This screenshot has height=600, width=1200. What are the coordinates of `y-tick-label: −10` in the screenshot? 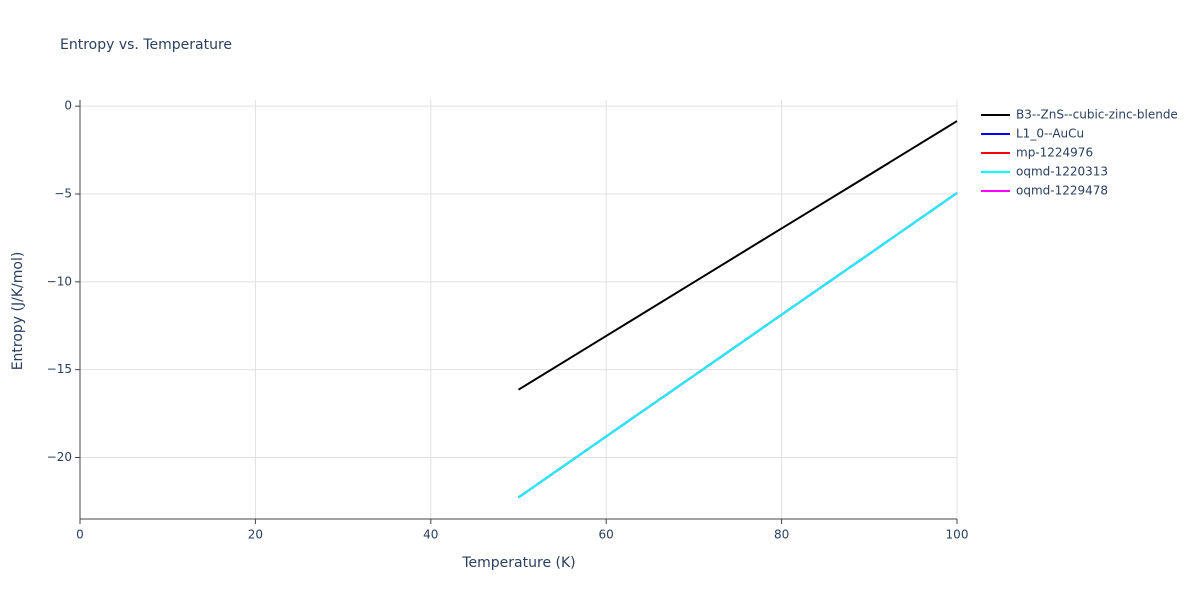 It's located at (59, 281).